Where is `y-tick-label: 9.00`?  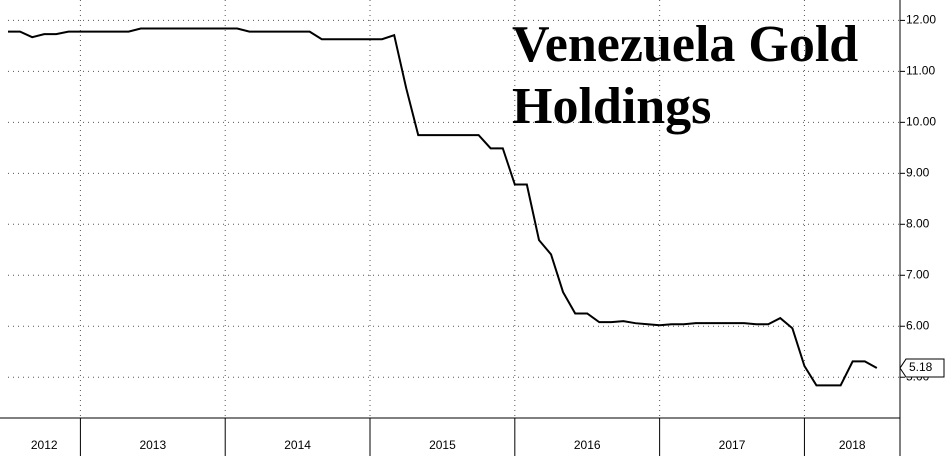
y-tick-label: 9.00 is located at coordinates (918, 172).